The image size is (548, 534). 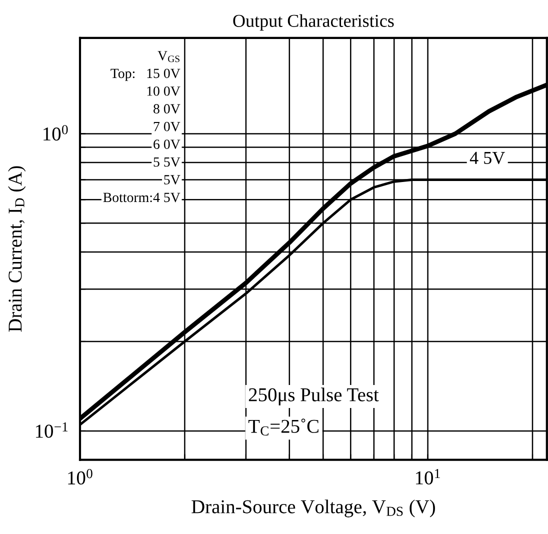 I want to click on x-tick-label: 10$^{1}$, so click(x=428, y=476).